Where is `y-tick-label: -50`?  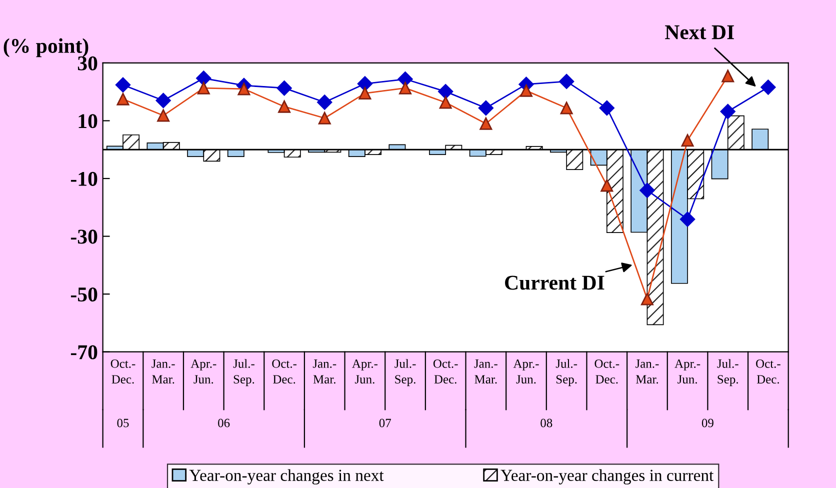
y-tick-label: -50 is located at coordinates (84, 294).